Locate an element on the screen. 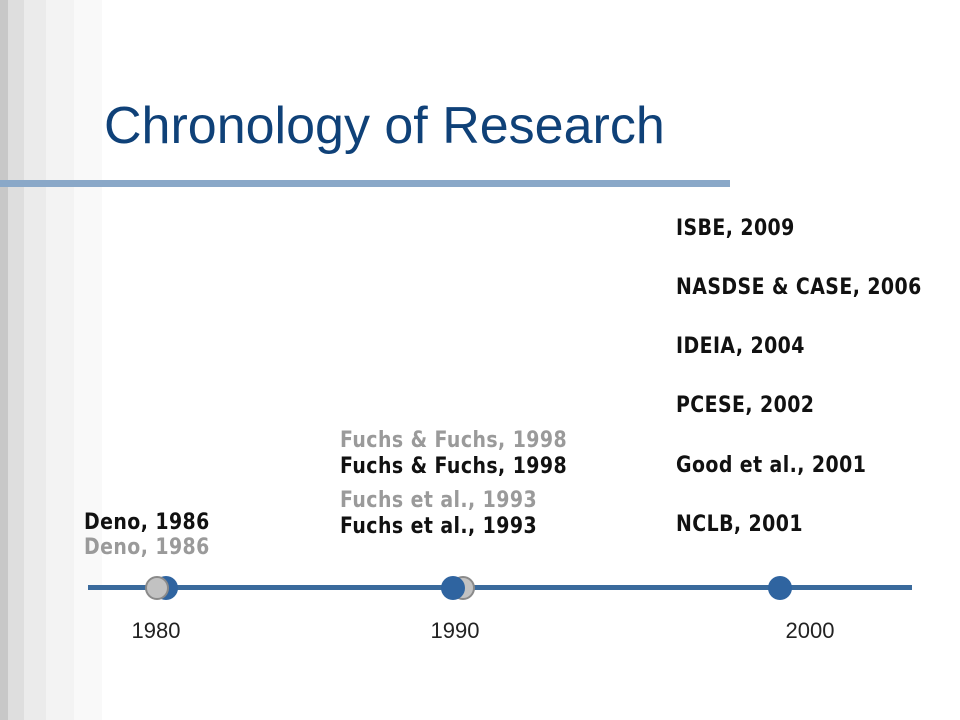  event-fuchs-1998-shadow: Fuchs & Fuchs, 1998 is located at coordinates (454, 440).